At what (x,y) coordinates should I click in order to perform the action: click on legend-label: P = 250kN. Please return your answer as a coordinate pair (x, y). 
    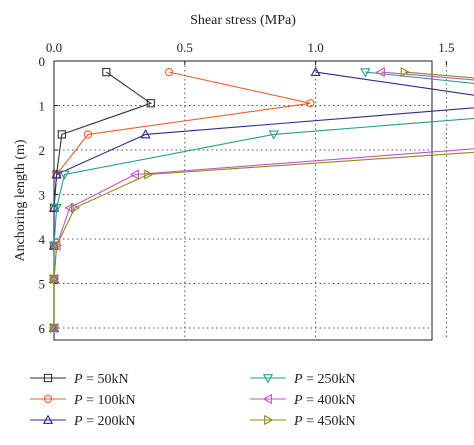
    Looking at the image, I should click on (324, 379).